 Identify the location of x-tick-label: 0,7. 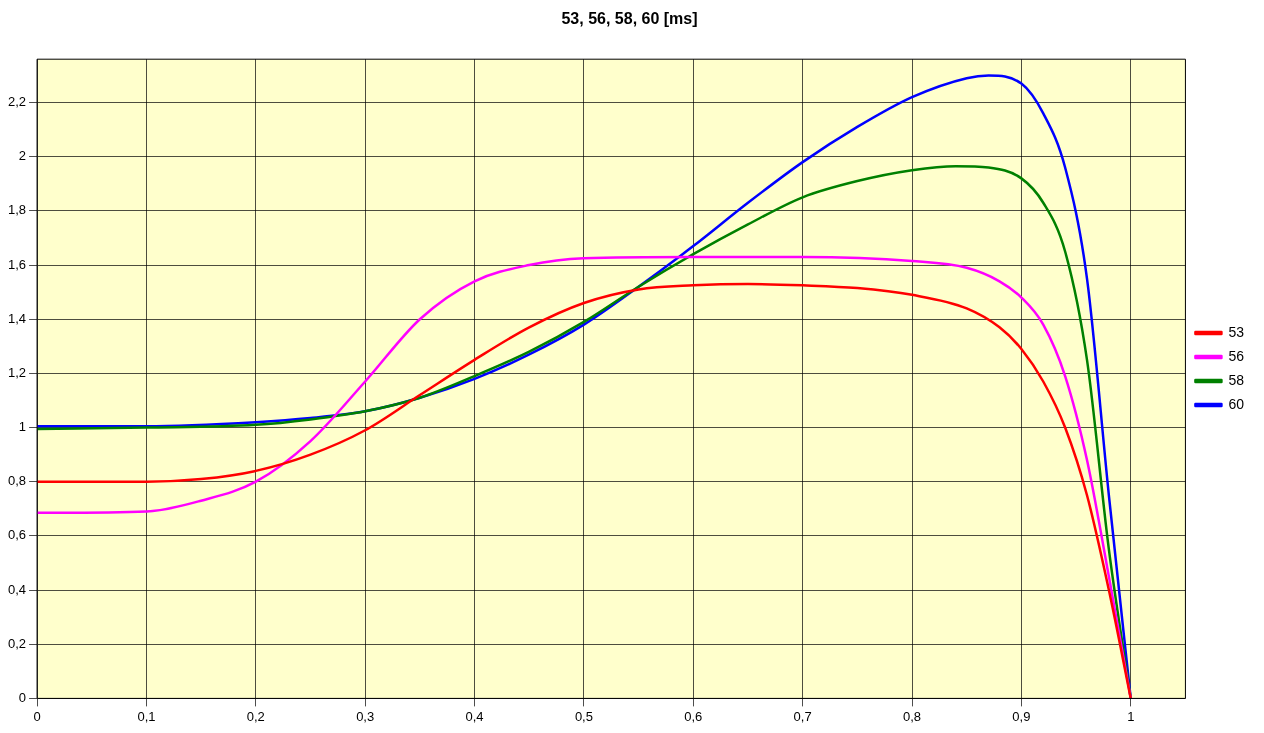
(802, 716).